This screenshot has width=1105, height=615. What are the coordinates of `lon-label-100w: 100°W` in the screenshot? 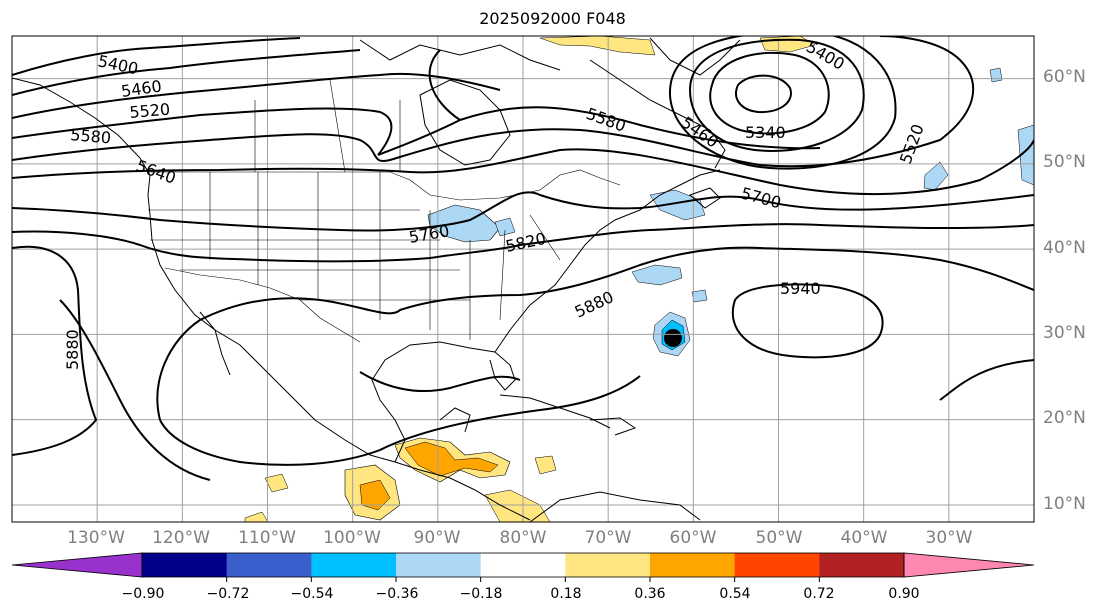 It's located at (352, 538).